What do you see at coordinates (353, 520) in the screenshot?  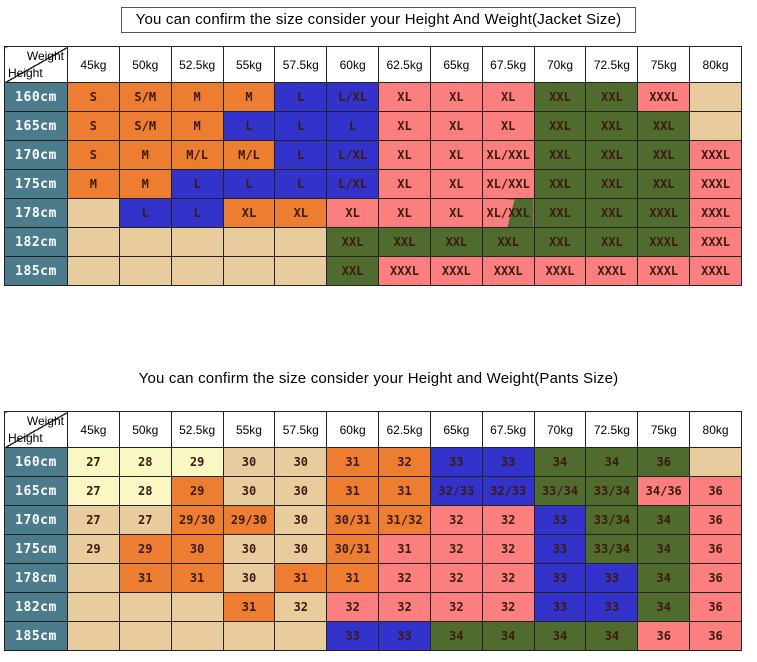 I see `size-cell: 30/31` at bounding box center [353, 520].